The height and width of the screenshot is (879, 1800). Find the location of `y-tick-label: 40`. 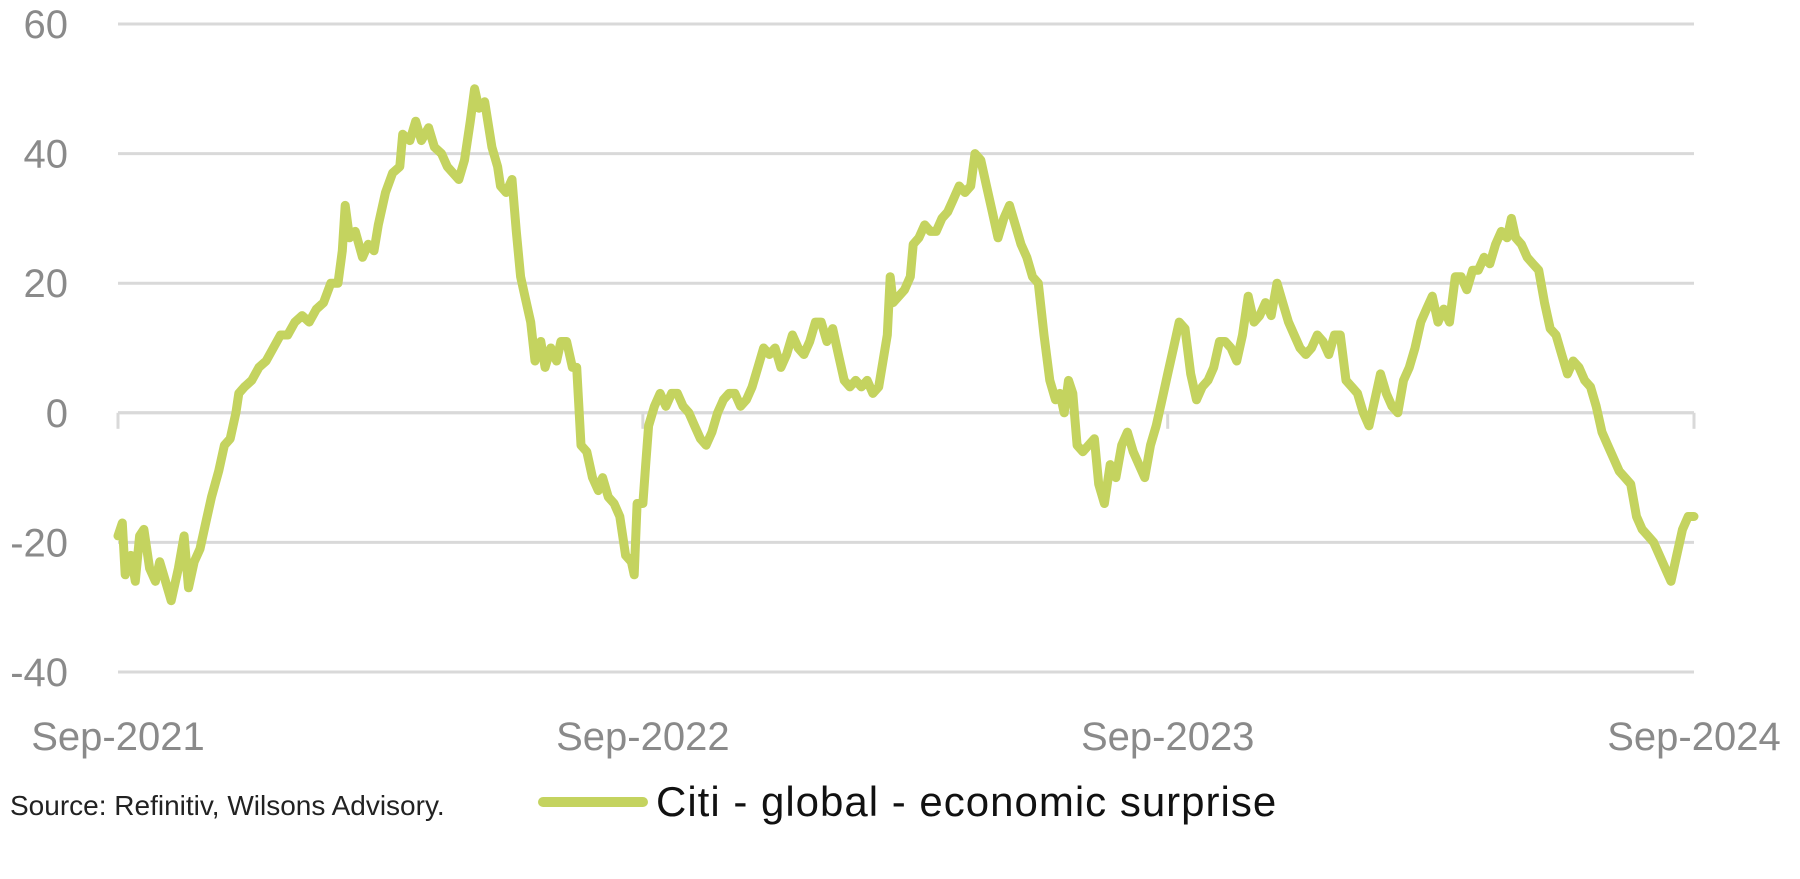

y-tick-label: 40 is located at coordinates (46, 155).